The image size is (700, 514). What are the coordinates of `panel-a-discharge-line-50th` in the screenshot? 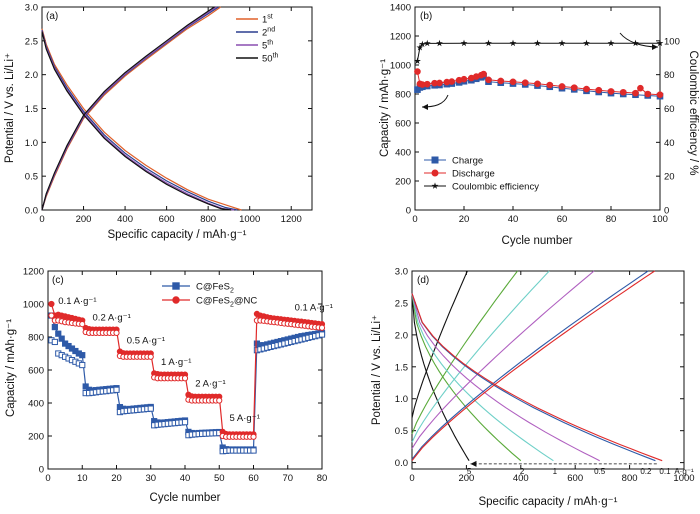 It's located at (136, 121).